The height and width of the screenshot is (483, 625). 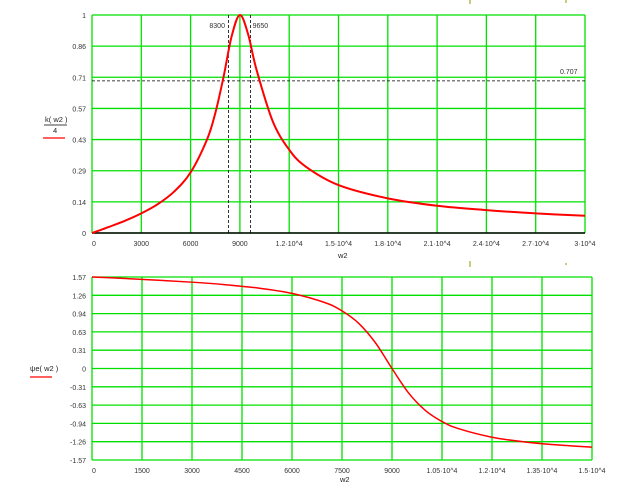 I want to click on legend-phase: ψe( w2 ), so click(x=44, y=368).